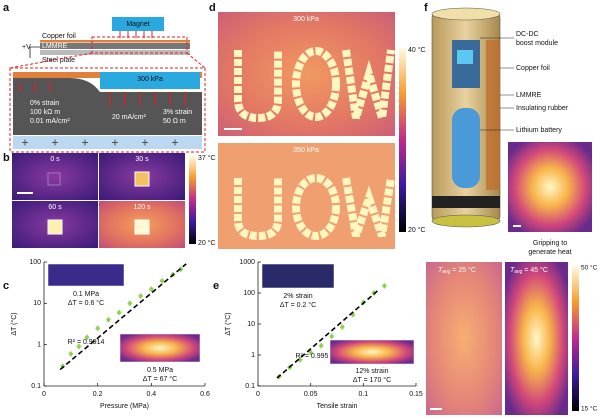 Image resolution: width=600 pixels, height=419 pixels. What do you see at coordinates (497, 84) in the screenshot?
I see `leader-lines` at bounding box center [497, 84].